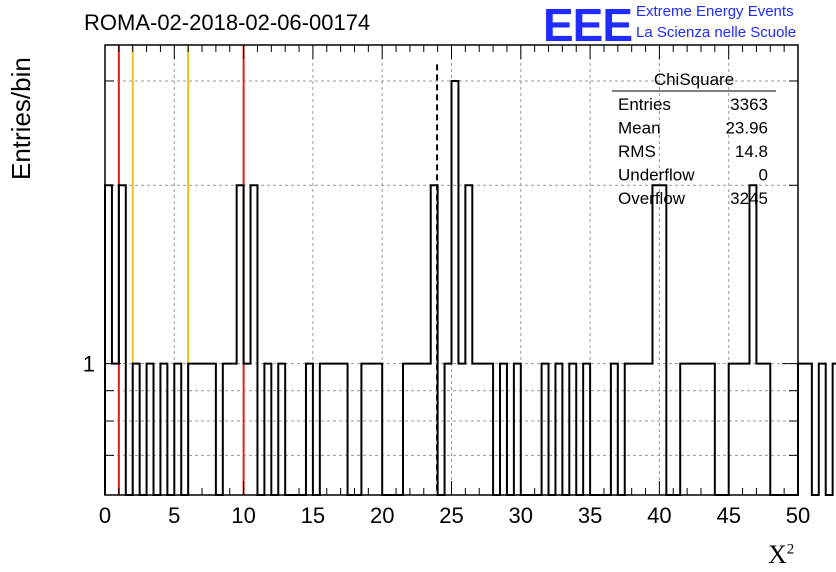 The width and height of the screenshot is (836, 572). I want to click on x-tick-label: 30, so click(521, 515).